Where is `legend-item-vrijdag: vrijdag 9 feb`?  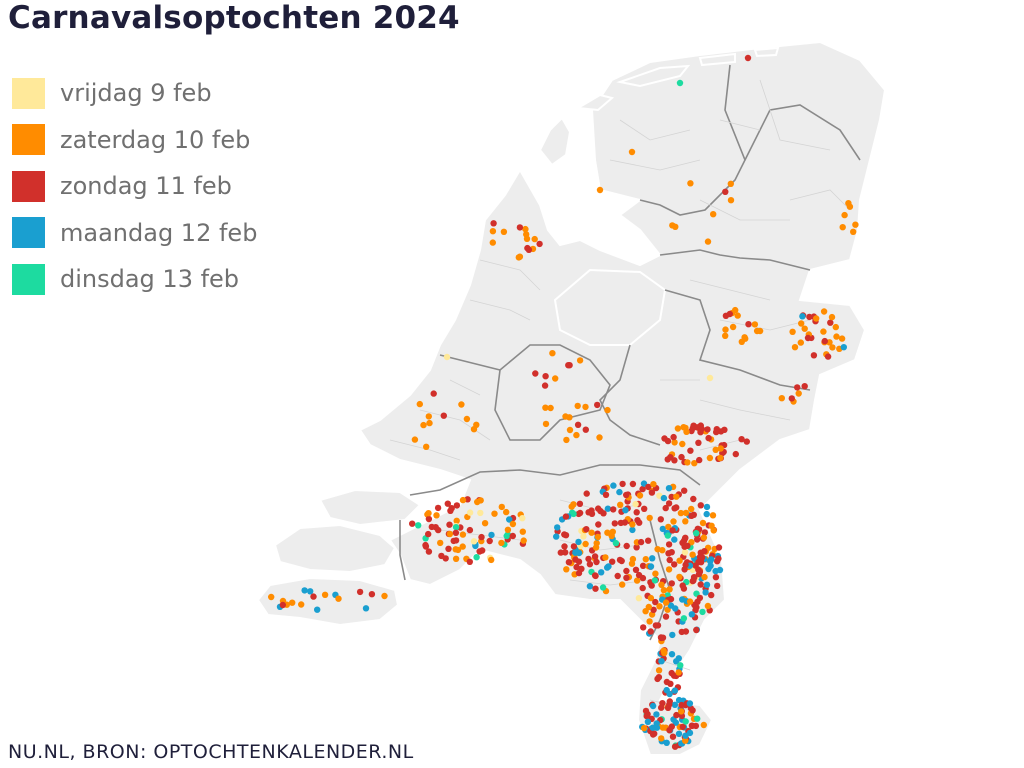 legend-item-vrijdag: vrijdag 9 feb is located at coordinates (134, 93).